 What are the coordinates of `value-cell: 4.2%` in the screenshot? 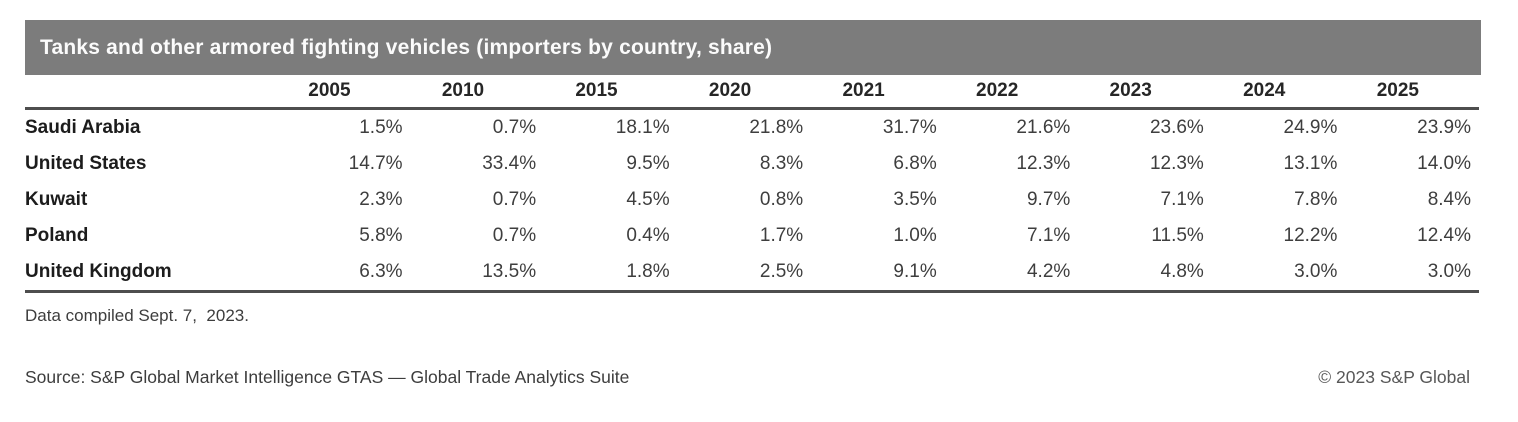 It's located at (1011, 273).